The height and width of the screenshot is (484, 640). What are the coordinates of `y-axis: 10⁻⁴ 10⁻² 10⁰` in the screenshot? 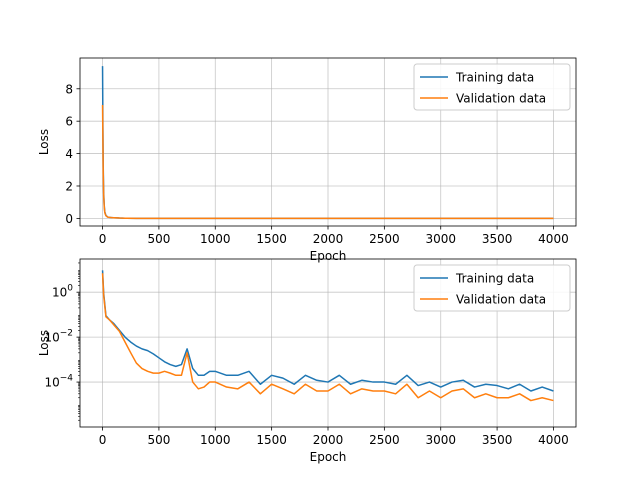 It's located at (62, 341).